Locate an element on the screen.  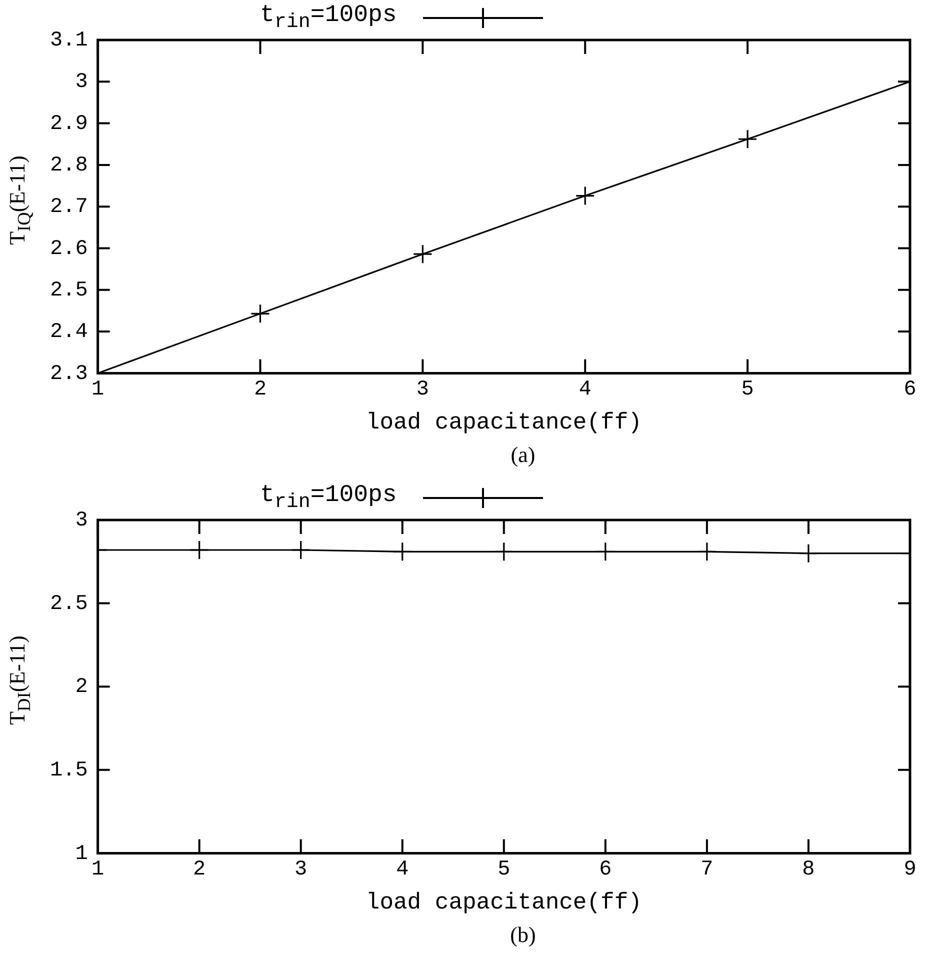
y-tick-label: 2.8 is located at coordinates (69, 166).